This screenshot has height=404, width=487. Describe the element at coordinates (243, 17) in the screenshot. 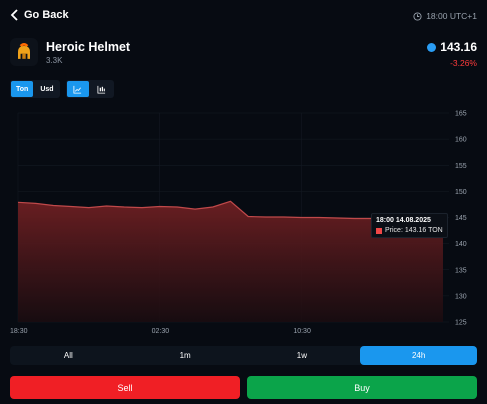

I see `top-bar: Go Back 18:00 UTC+1` at that location.